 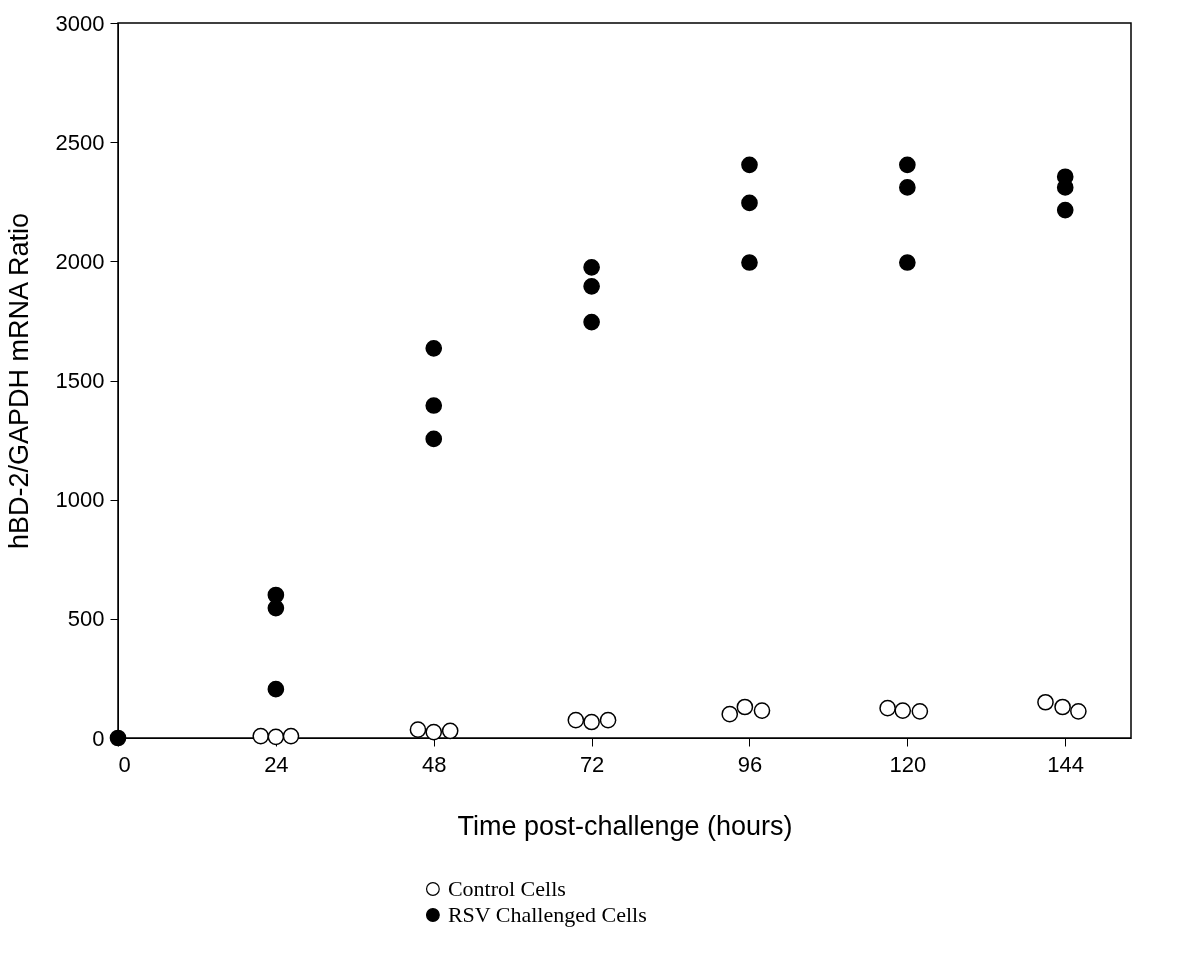 I want to click on y-tick-label: 500, so click(x=86, y=619).